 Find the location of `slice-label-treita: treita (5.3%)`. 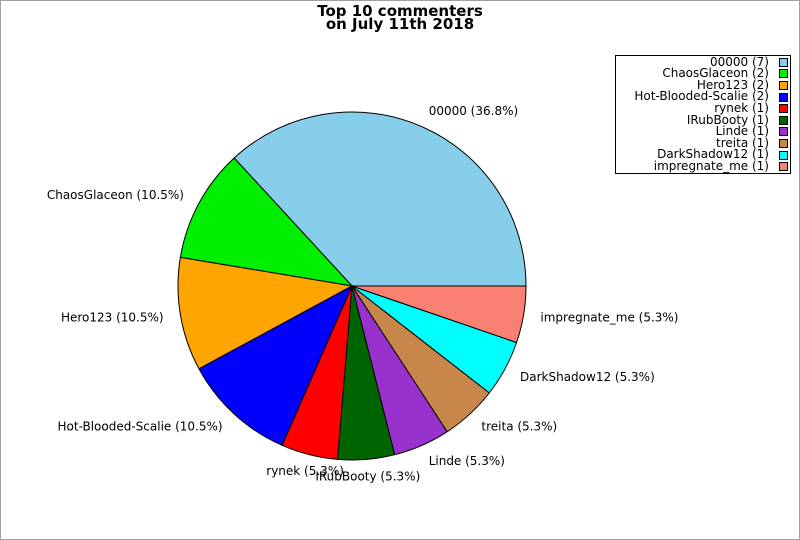

slice-label-treita: treita (5.3%) is located at coordinates (519, 427).